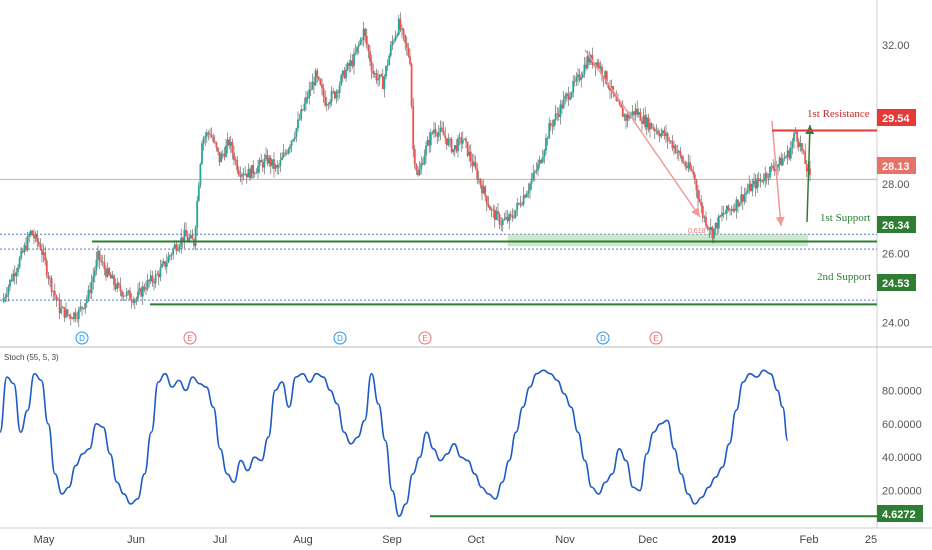 This screenshot has width=932, height=550. What do you see at coordinates (871, 540) in the screenshot?
I see `time-tick-label: 25` at bounding box center [871, 540].